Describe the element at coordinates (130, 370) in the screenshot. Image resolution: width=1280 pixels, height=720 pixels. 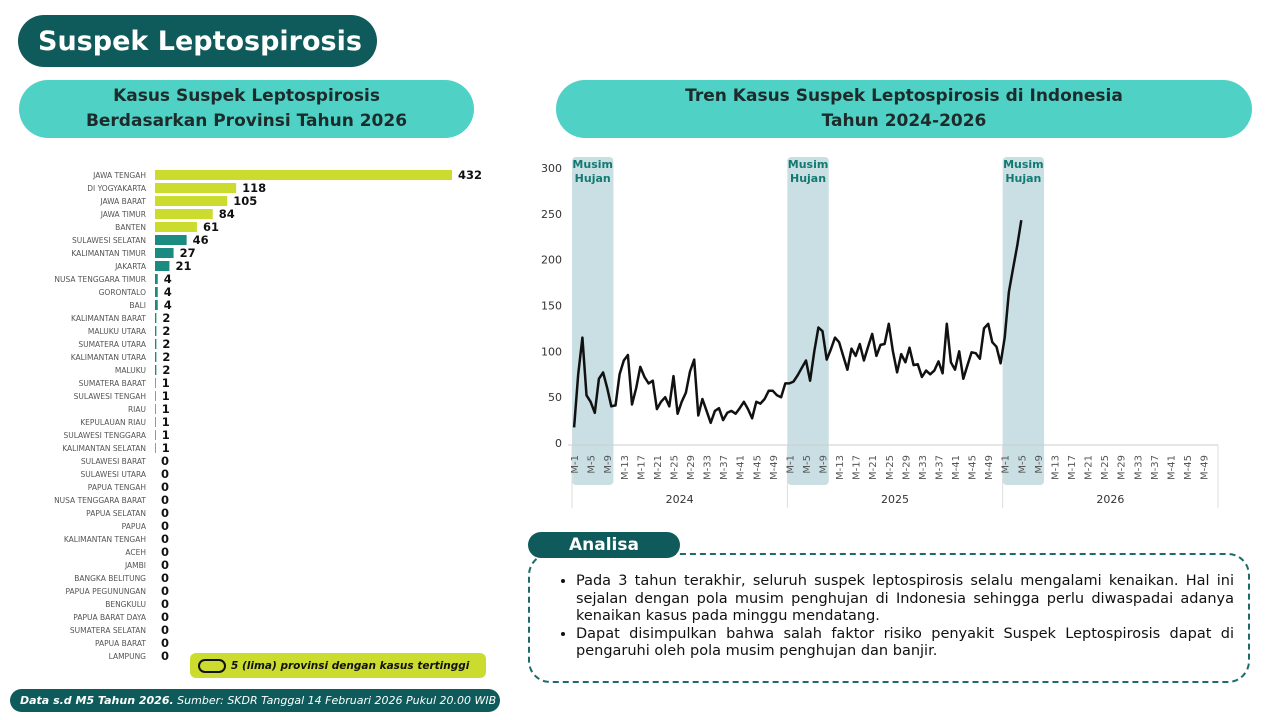
I see `category-label: MALUKU` at that location.